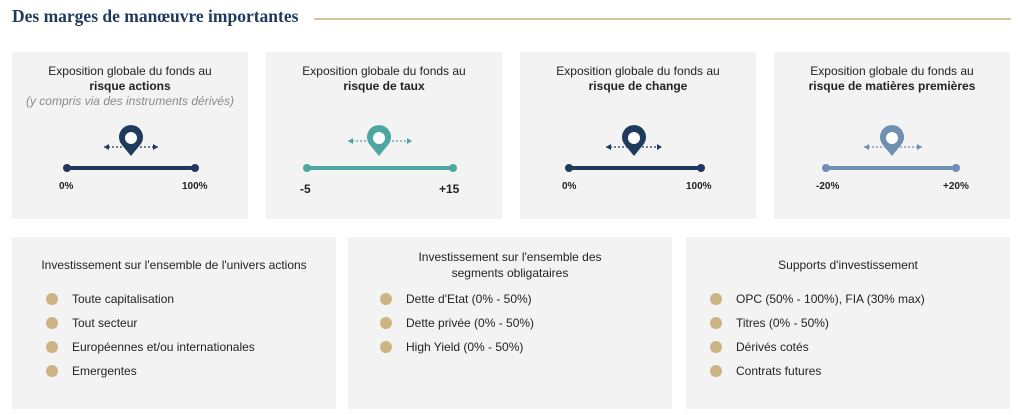  I want to click on list-title-line: Supports d'investissement, so click(848, 265).